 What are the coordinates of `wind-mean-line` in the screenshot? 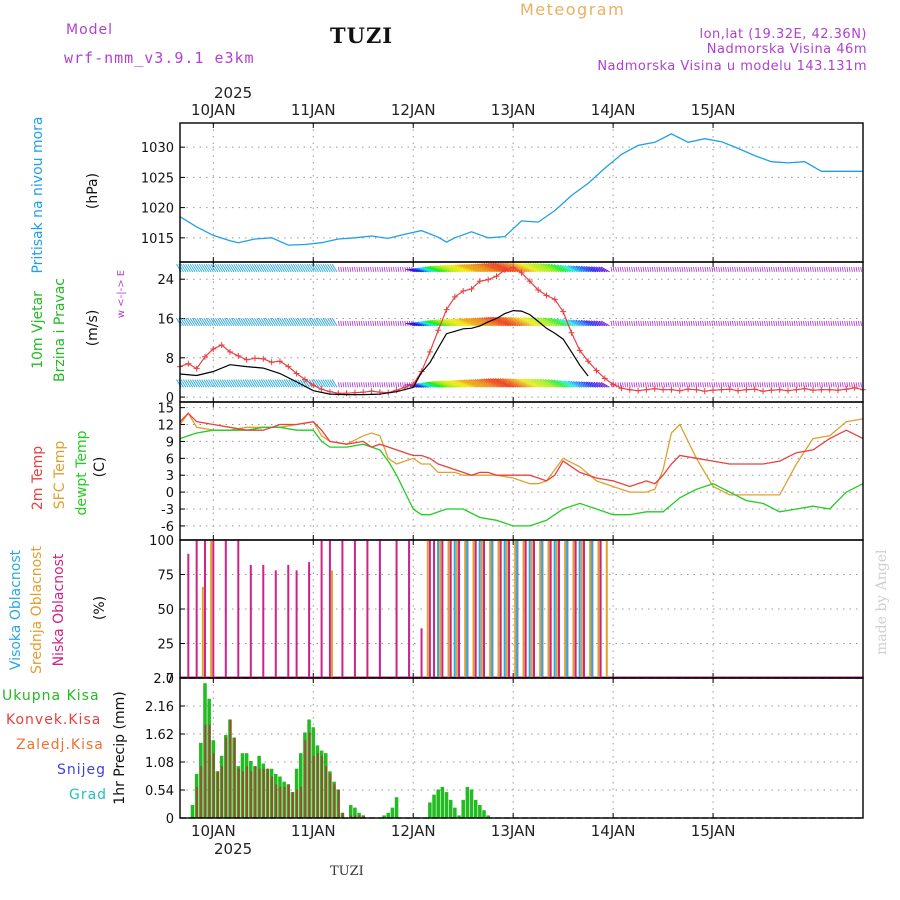 It's located at (384, 352).